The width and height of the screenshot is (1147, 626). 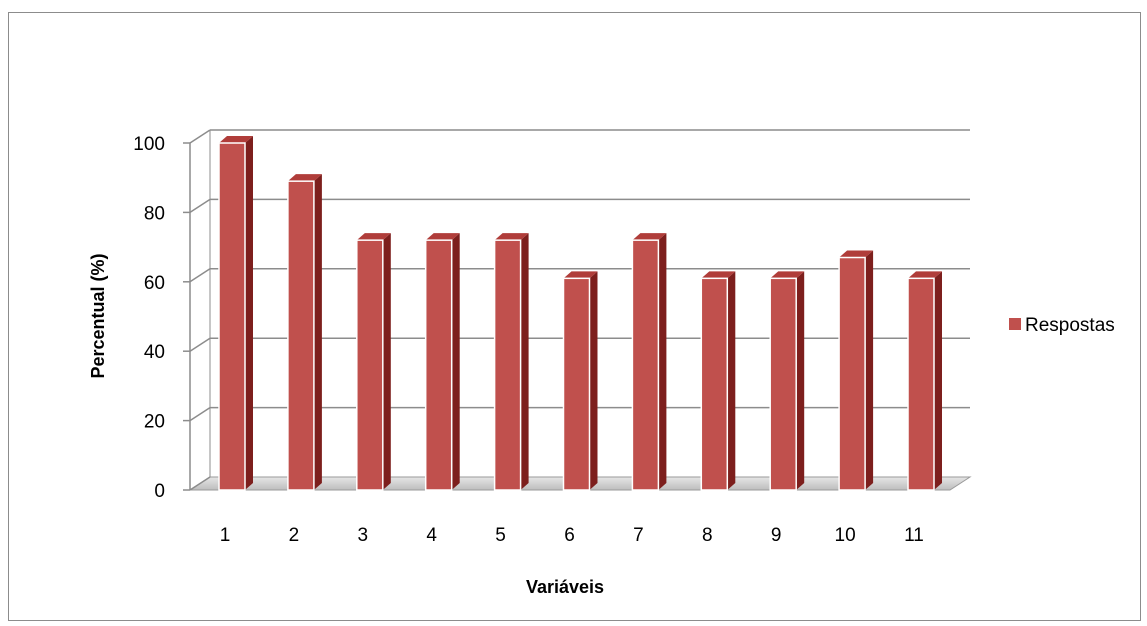 I want to click on x-tick-label: 7, so click(x=638, y=535).